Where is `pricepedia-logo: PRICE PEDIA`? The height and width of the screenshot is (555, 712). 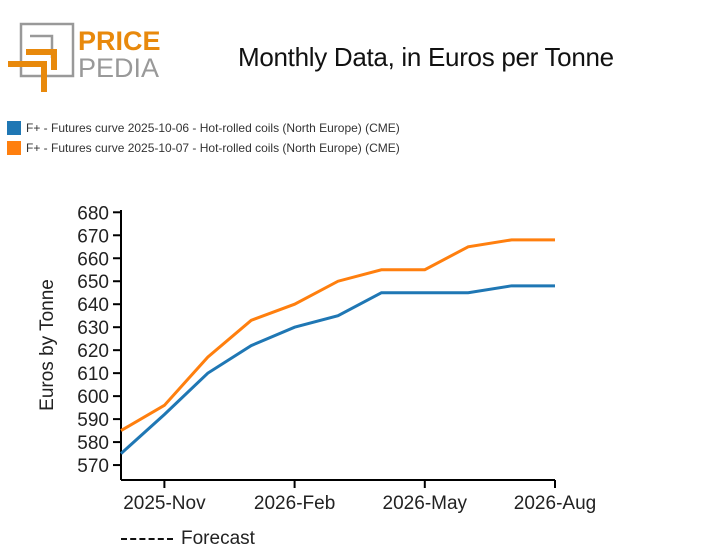 pricepedia-logo: PRICE PEDIA is located at coordinates (84, 58).